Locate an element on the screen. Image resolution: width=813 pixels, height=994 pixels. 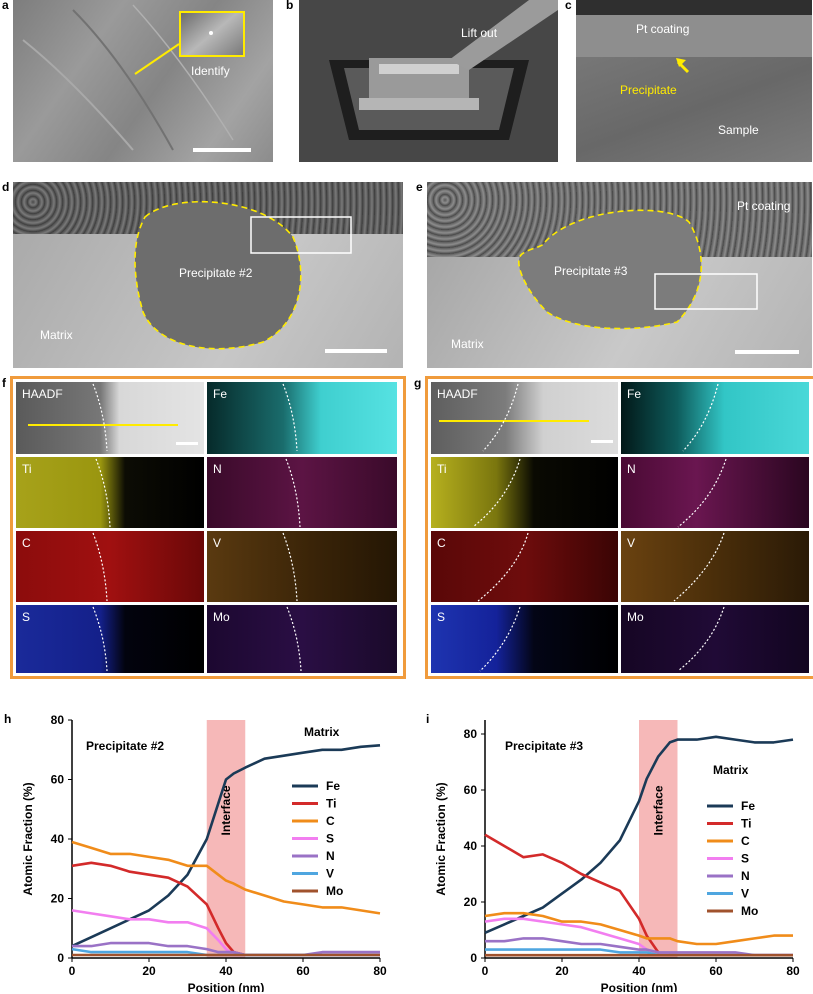
map-title: Ti is located at coordinates (442, 469).